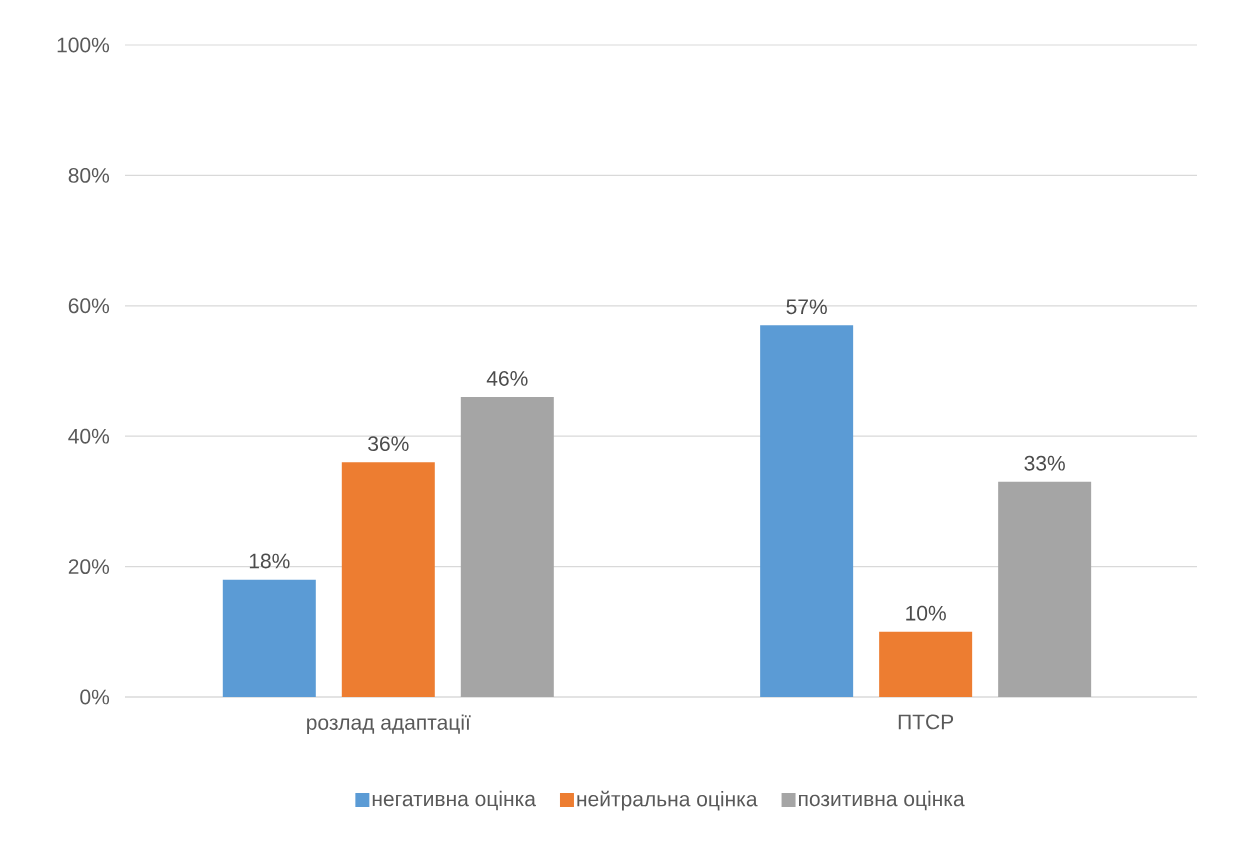  What do you see at coordinates (89, 436) in the screenshot?
I see `y-tick-label: 40%` at bounding box center [89, 436].